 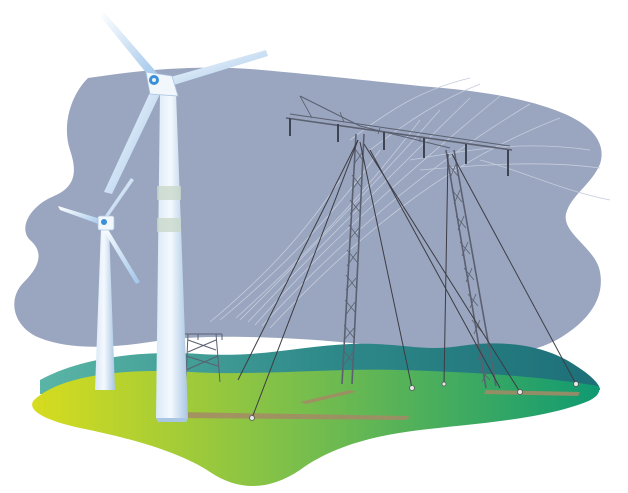 What do you see at coordinates (99, 284) in the screenshot?
I see `wind-turbine-small` at bounding box center [99, 284].